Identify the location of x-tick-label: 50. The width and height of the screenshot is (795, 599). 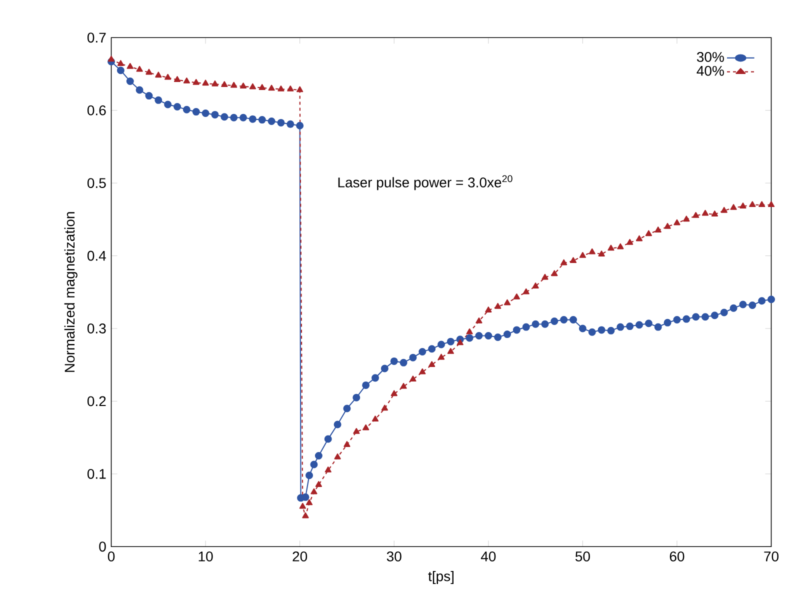
(582, 556).